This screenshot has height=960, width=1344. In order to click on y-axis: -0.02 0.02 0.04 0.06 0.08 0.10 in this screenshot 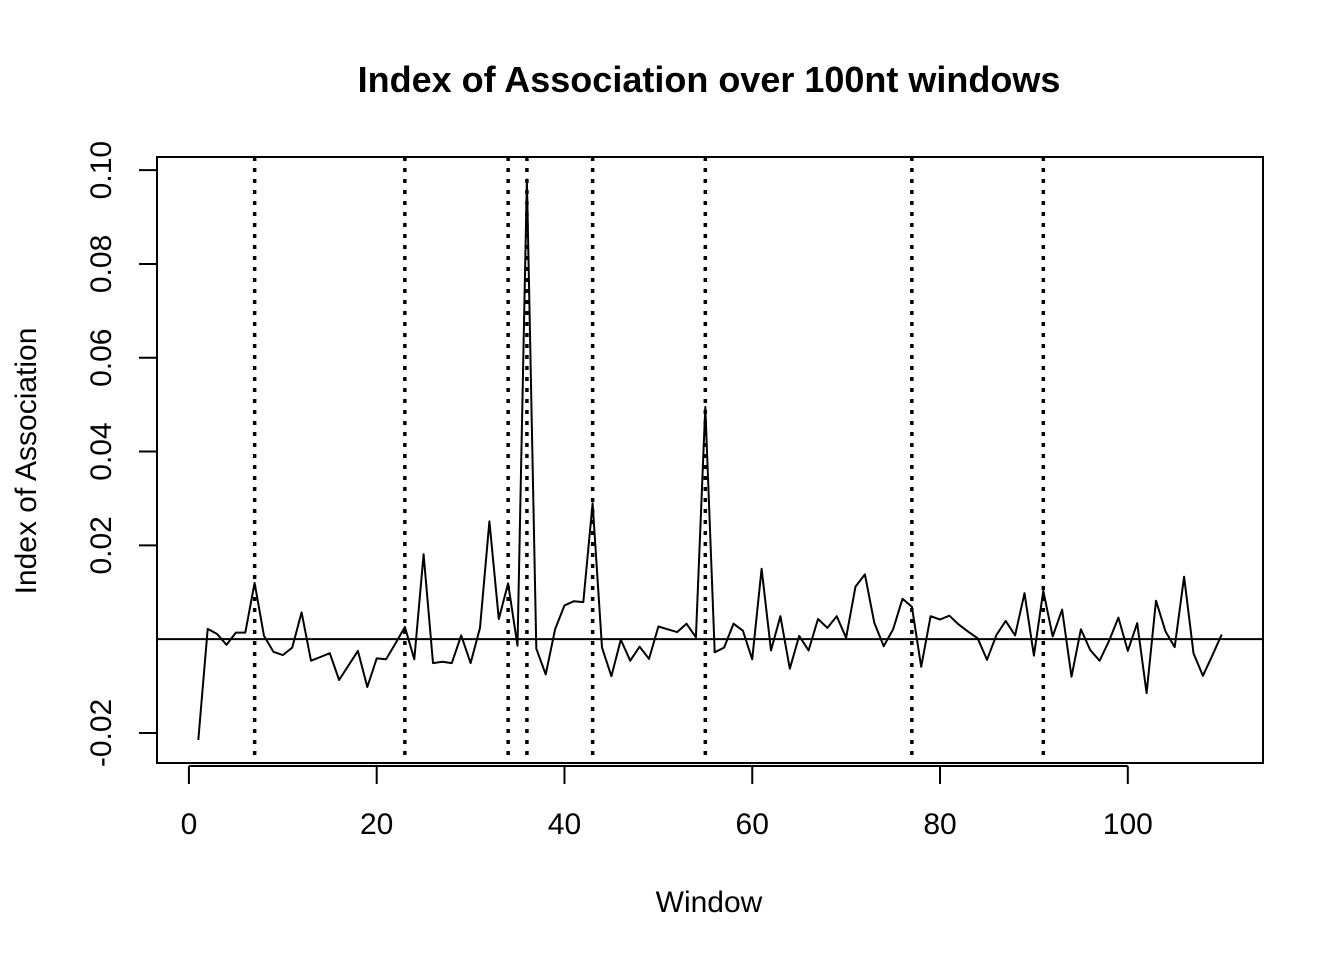, I will do `click(121, 454)`.